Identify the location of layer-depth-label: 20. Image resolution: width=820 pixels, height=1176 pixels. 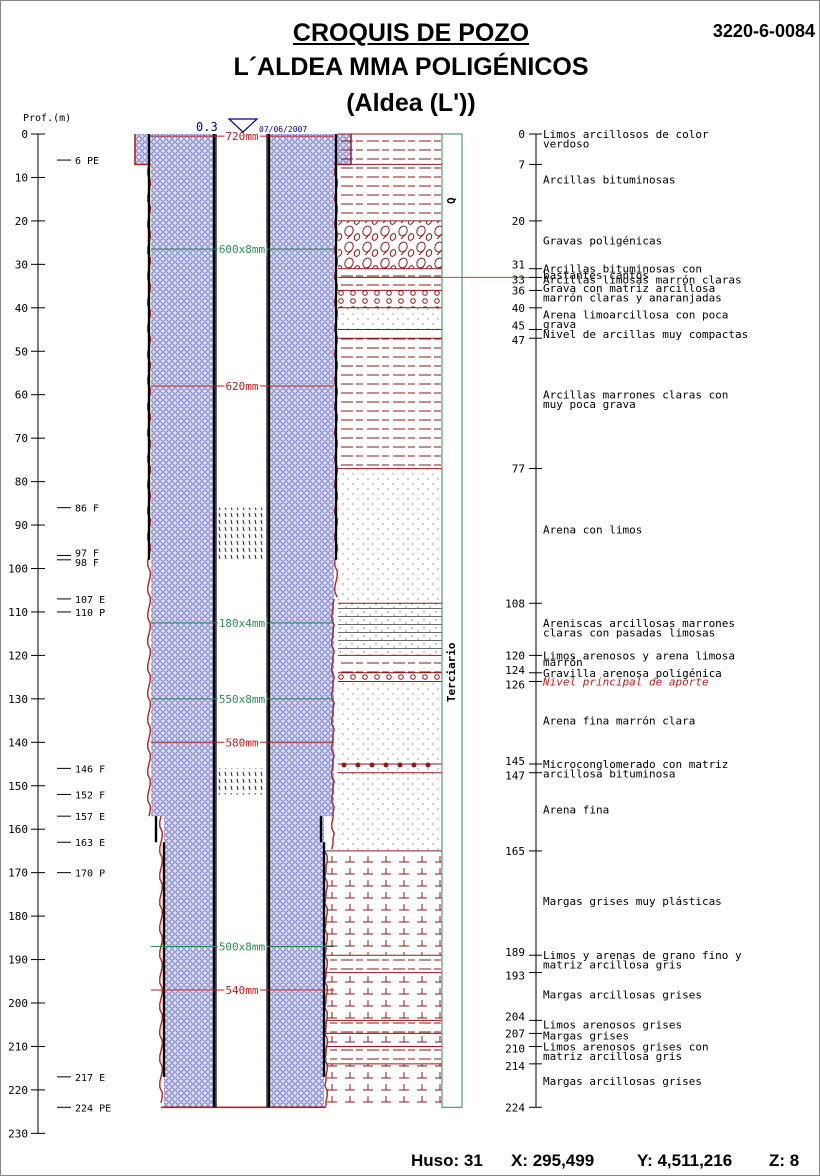
(518, 221).